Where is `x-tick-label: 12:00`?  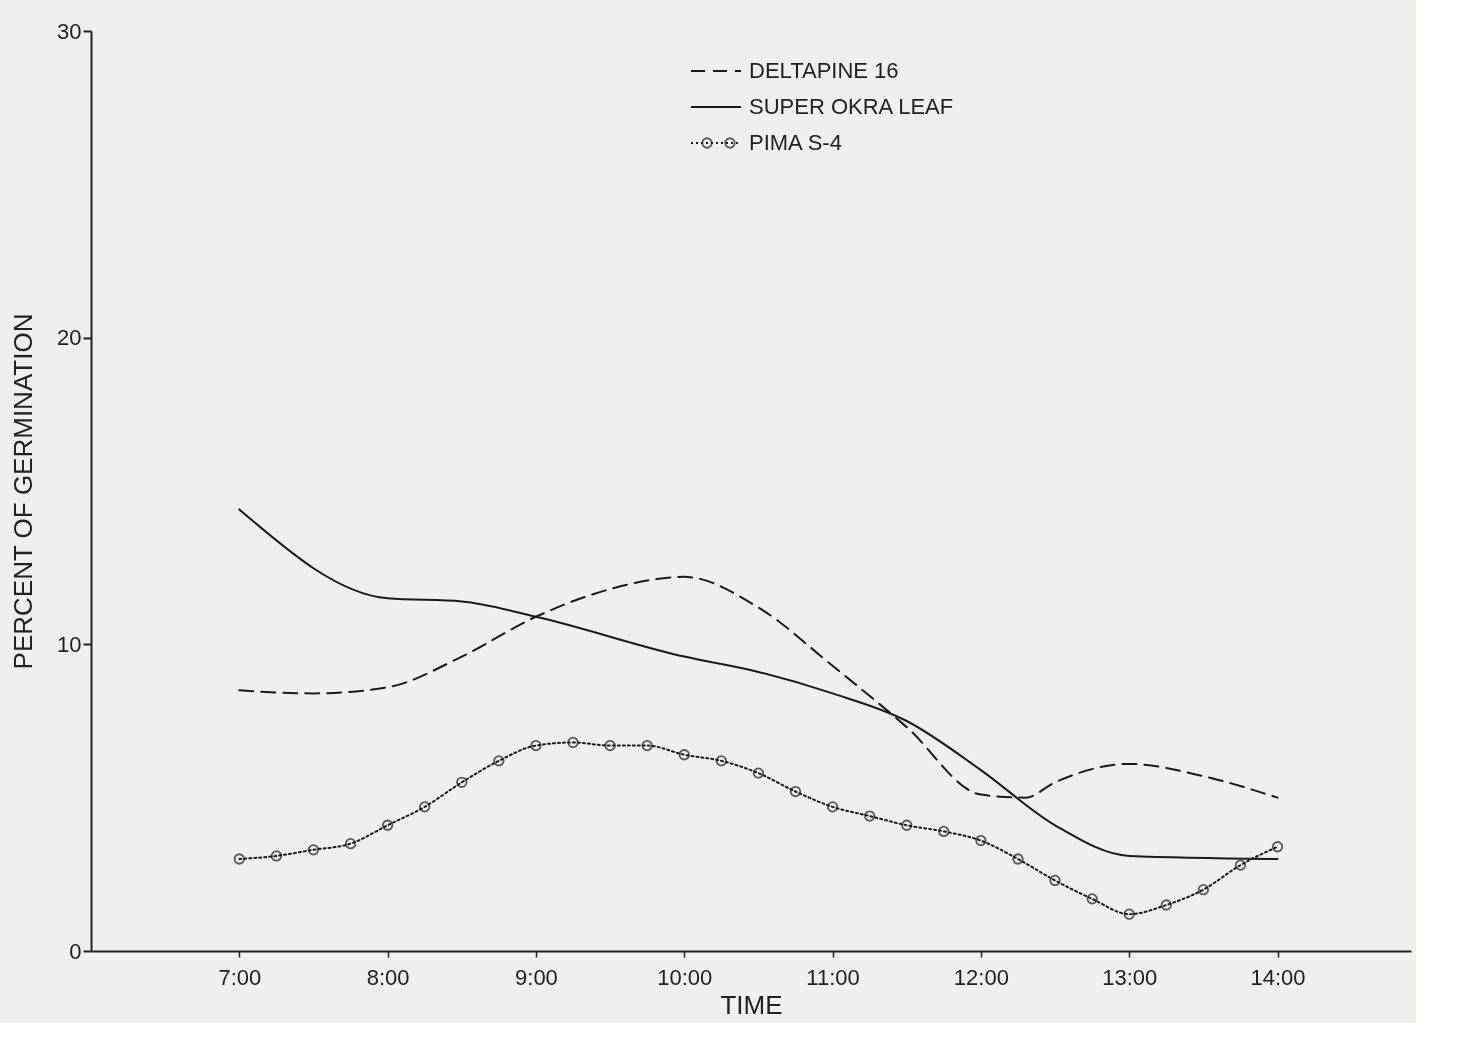 x-tick-label: 12:00 is located at coordinates (981, 977).